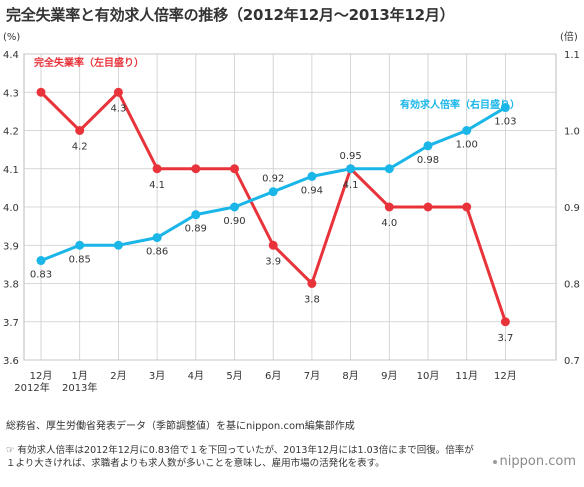  I want to click on left-tick-label: 3.9, so click(11, 246).